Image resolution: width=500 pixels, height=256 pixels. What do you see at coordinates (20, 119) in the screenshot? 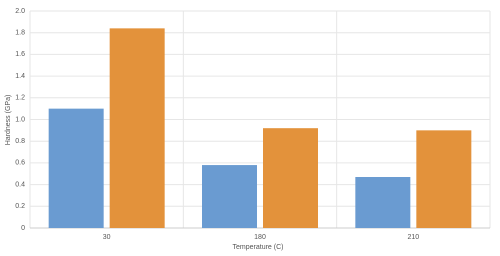
I see `y-tick-label: 1.0` at bounding box center [20, 119].